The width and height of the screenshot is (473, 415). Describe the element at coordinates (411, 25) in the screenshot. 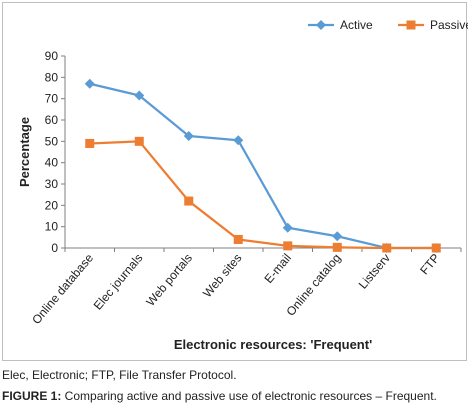

I see `passive-legend-marker` at that location.